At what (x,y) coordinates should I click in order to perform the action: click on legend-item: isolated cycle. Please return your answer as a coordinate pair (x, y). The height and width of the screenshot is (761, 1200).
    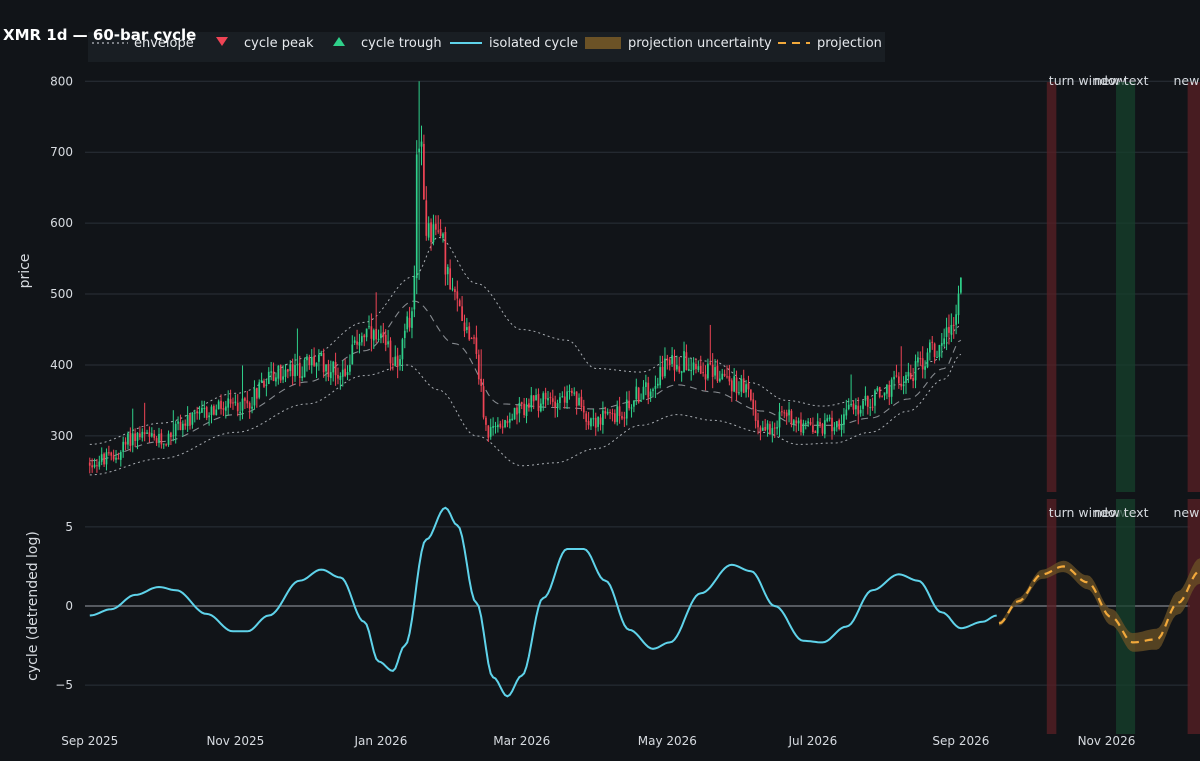
    Looking at the image, I should click on (514, 43).